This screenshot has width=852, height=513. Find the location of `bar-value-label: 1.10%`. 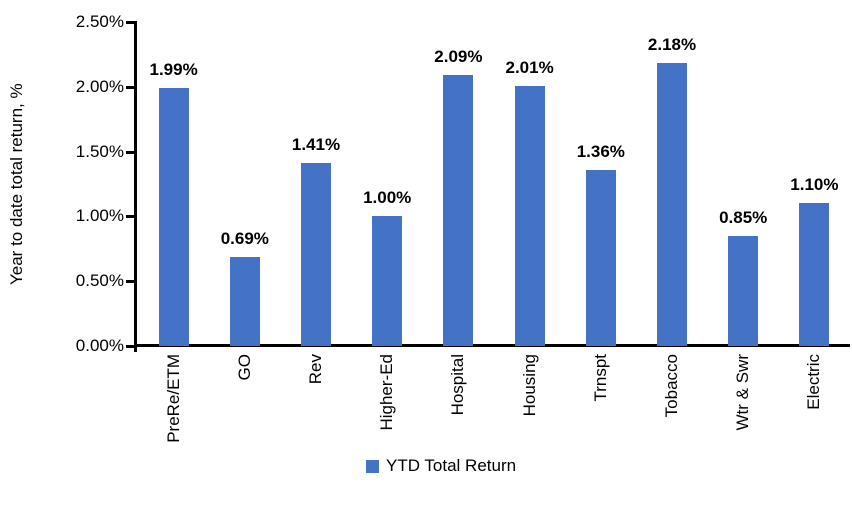

bar-value-label: 1.10% is located at coordinates (814, 185).